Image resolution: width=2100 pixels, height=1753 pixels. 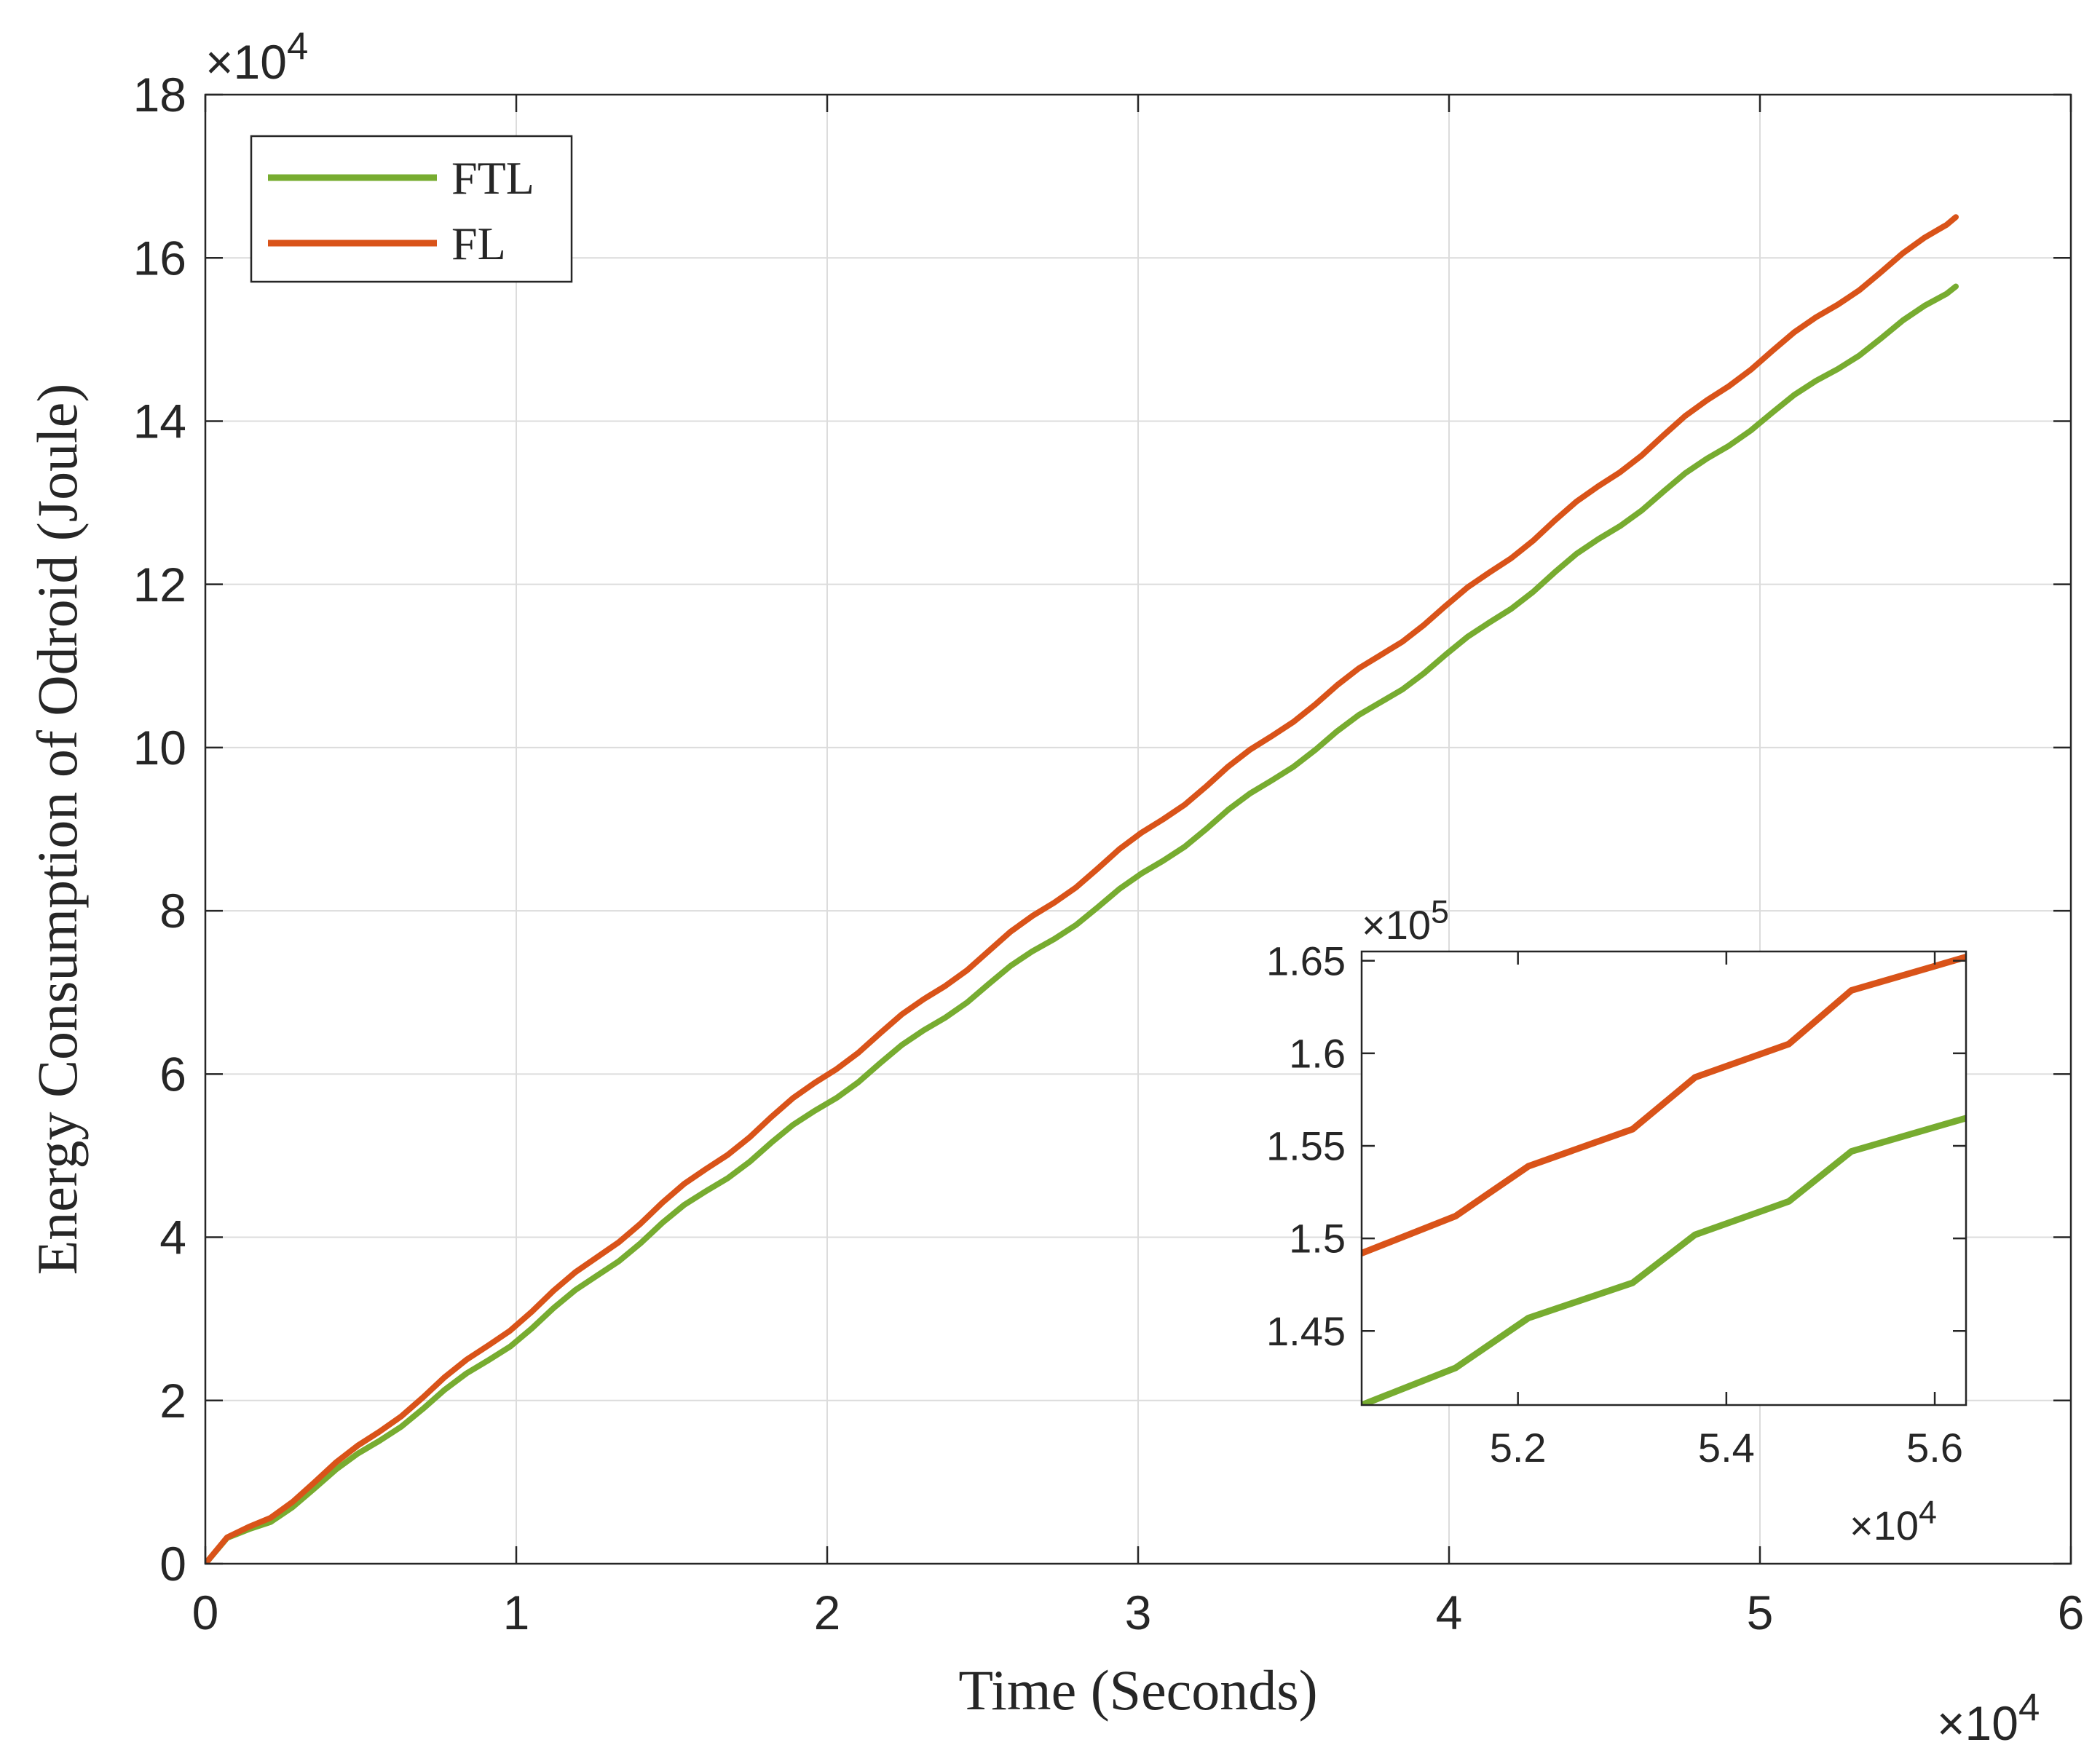 I want to click on main-x-tick-label: 4, so click(x=1449, y=1613).